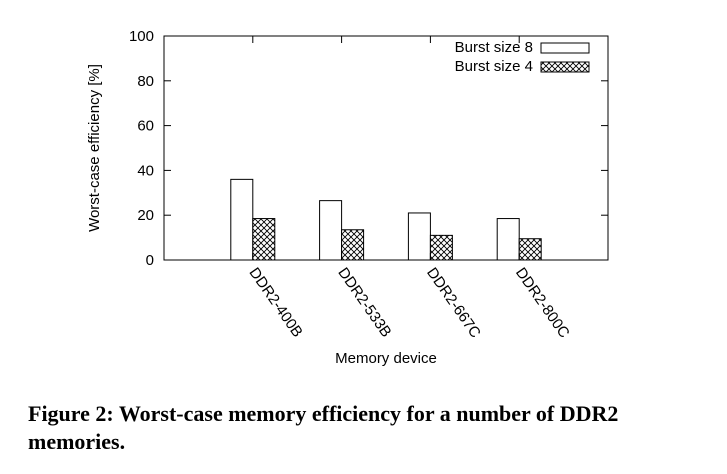 This screenshot has height=474, width=727. I want to click on x-tick-label: DDR2-533B, so click(364, 303).